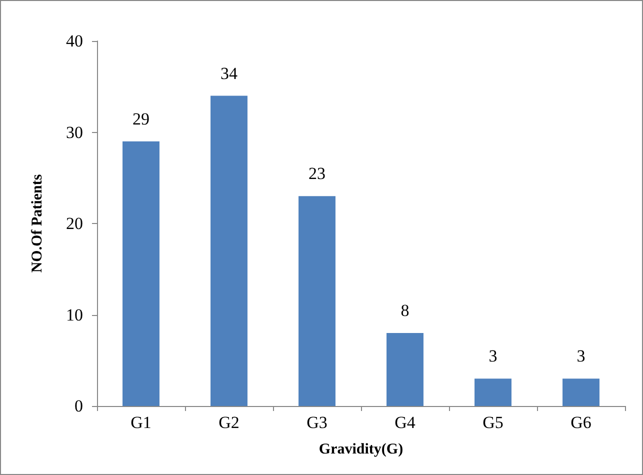 This screenshot has height=475, width=643. I want to click on y-tick-label: 20, so click(74, 223).